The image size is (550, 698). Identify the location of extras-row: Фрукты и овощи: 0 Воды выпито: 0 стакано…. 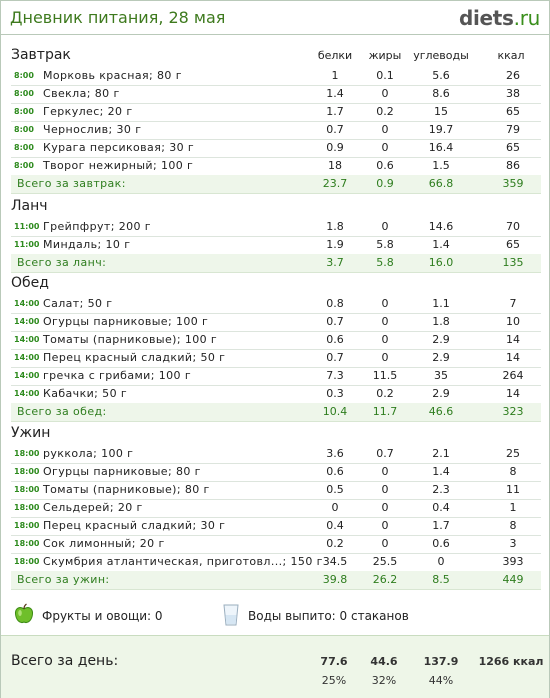
(275, 616).